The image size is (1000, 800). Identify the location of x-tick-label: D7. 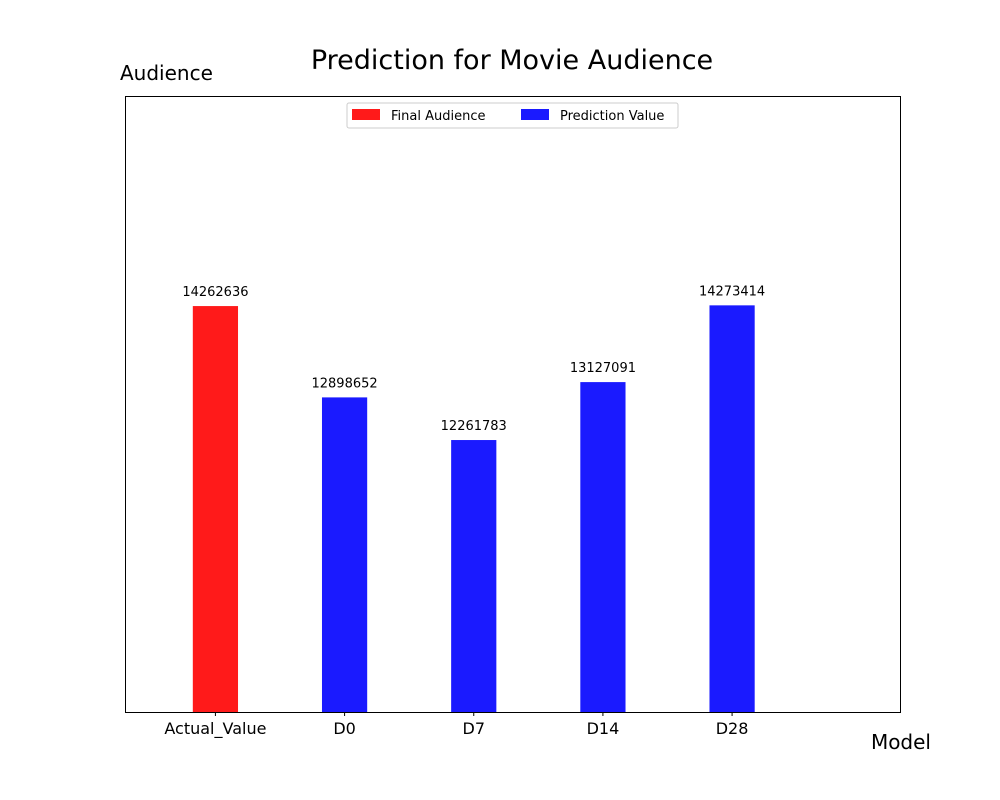
(474, 728).